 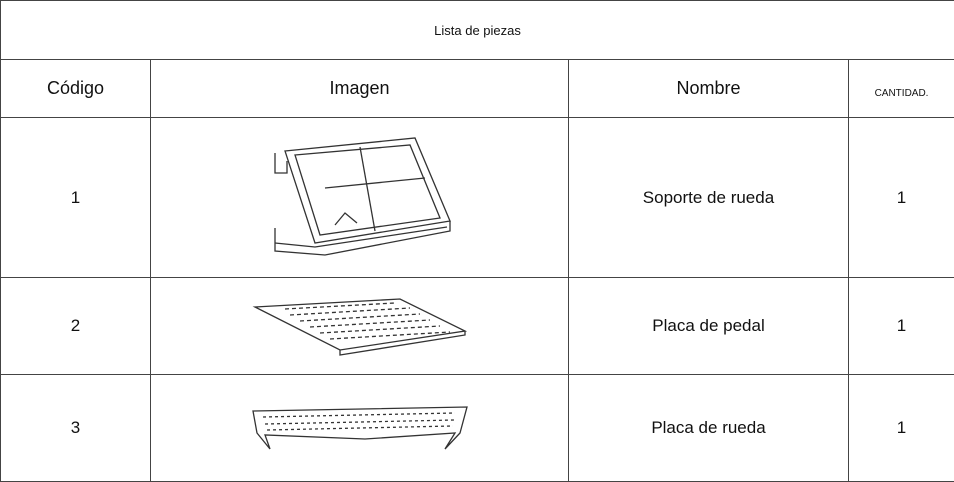 What do you see at coordinates (76, 428) in the screenshot?
I see `code-cell: 3` at bounding box center [76, 428].